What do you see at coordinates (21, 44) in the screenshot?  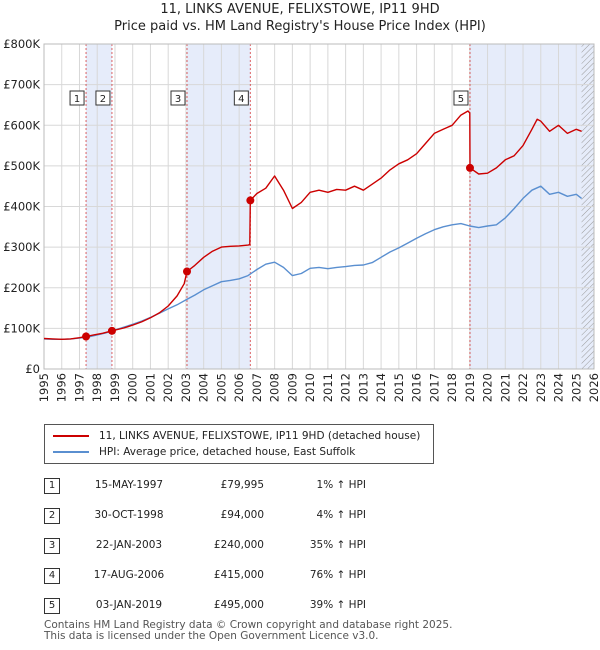 I see `y-tick-label: £800K` at bounding box center [21, 44].